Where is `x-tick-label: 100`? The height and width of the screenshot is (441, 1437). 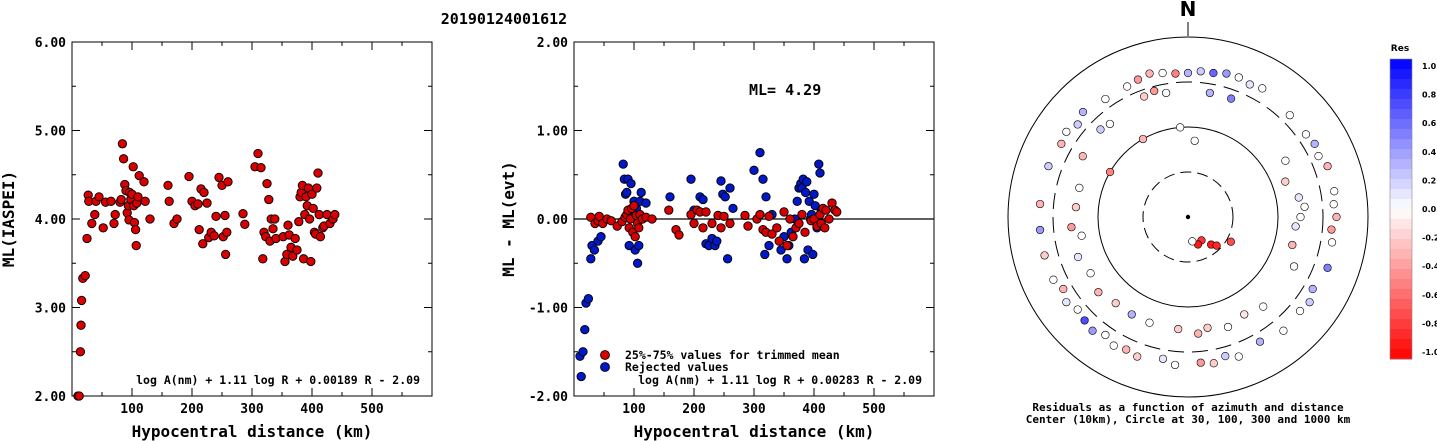
x-tick-label: 100 is located at coordinates (634, 409).